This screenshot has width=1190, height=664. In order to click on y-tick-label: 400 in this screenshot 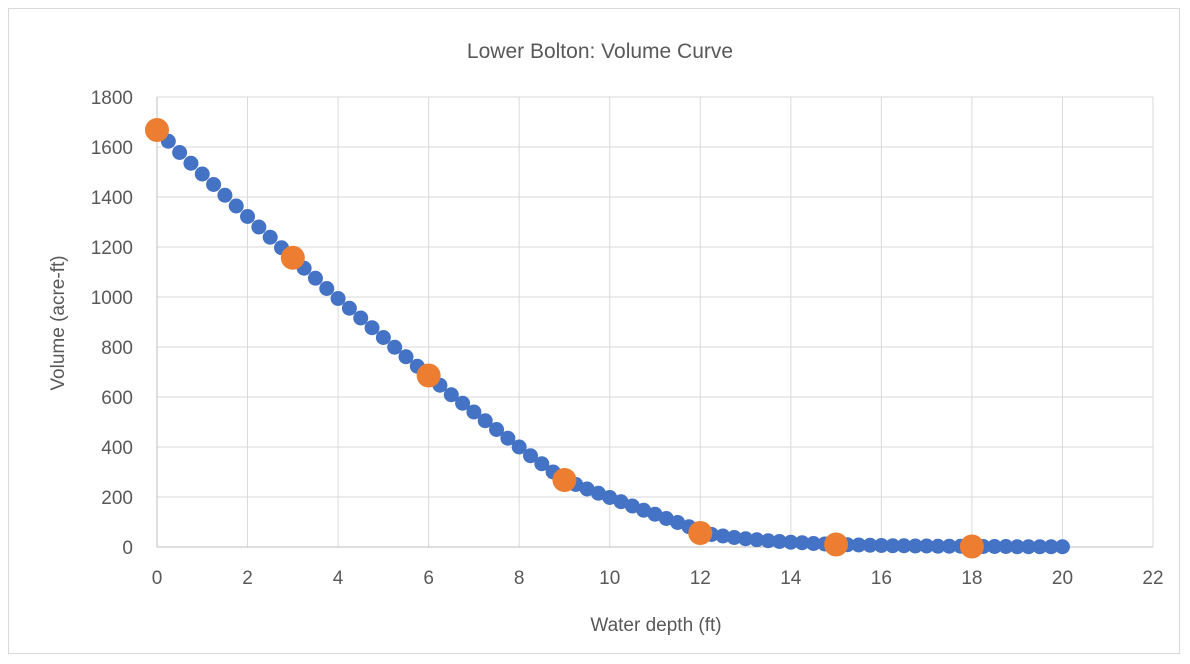, I will do `click(117, 448)`.